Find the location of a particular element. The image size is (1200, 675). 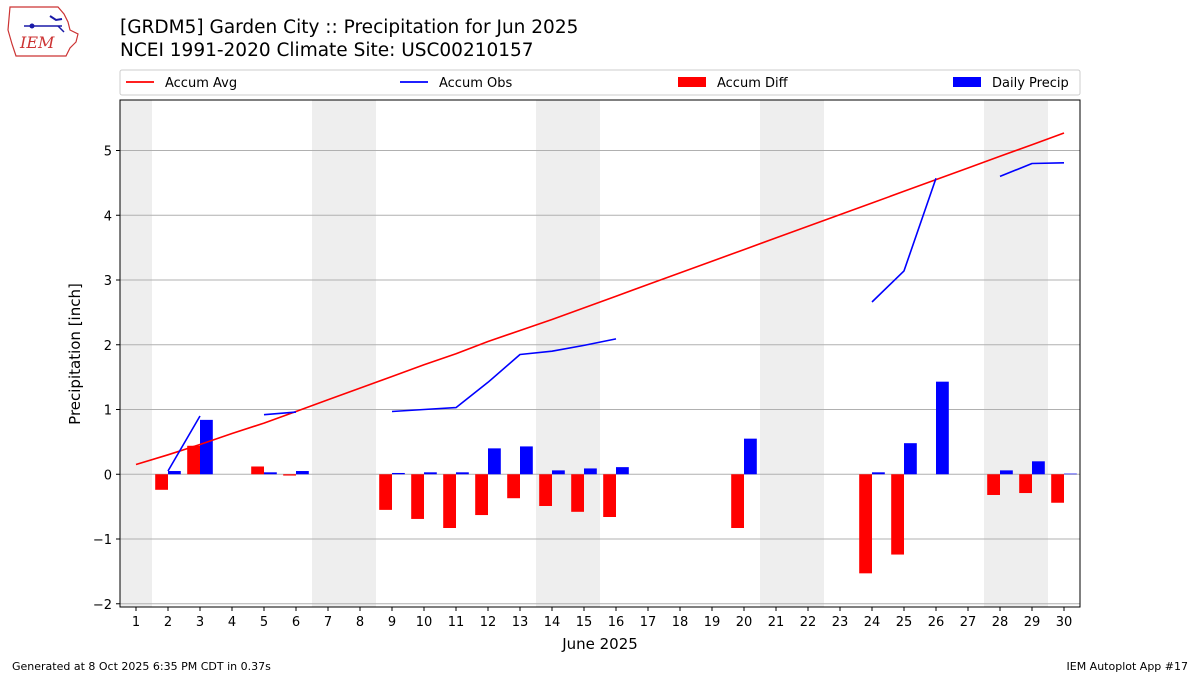

x-tick-label: 26 is located at coordinates (936, 622).